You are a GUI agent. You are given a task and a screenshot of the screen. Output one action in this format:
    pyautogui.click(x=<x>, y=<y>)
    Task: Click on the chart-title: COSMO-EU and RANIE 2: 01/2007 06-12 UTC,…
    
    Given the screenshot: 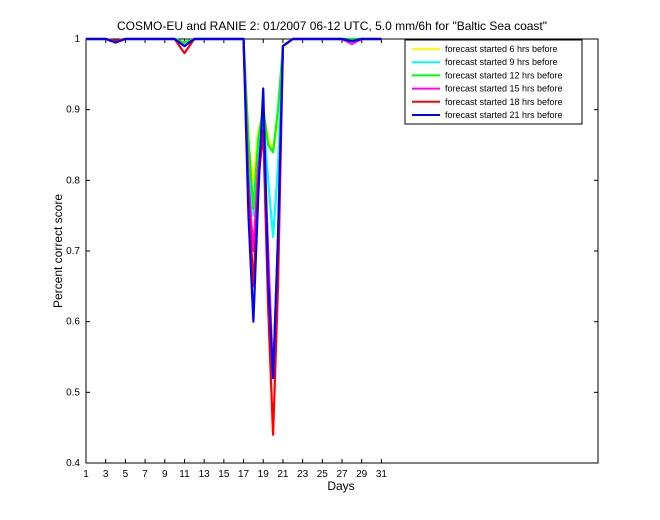 What is the action you would take?
    pyautogui.click(x=332, y=26)
    